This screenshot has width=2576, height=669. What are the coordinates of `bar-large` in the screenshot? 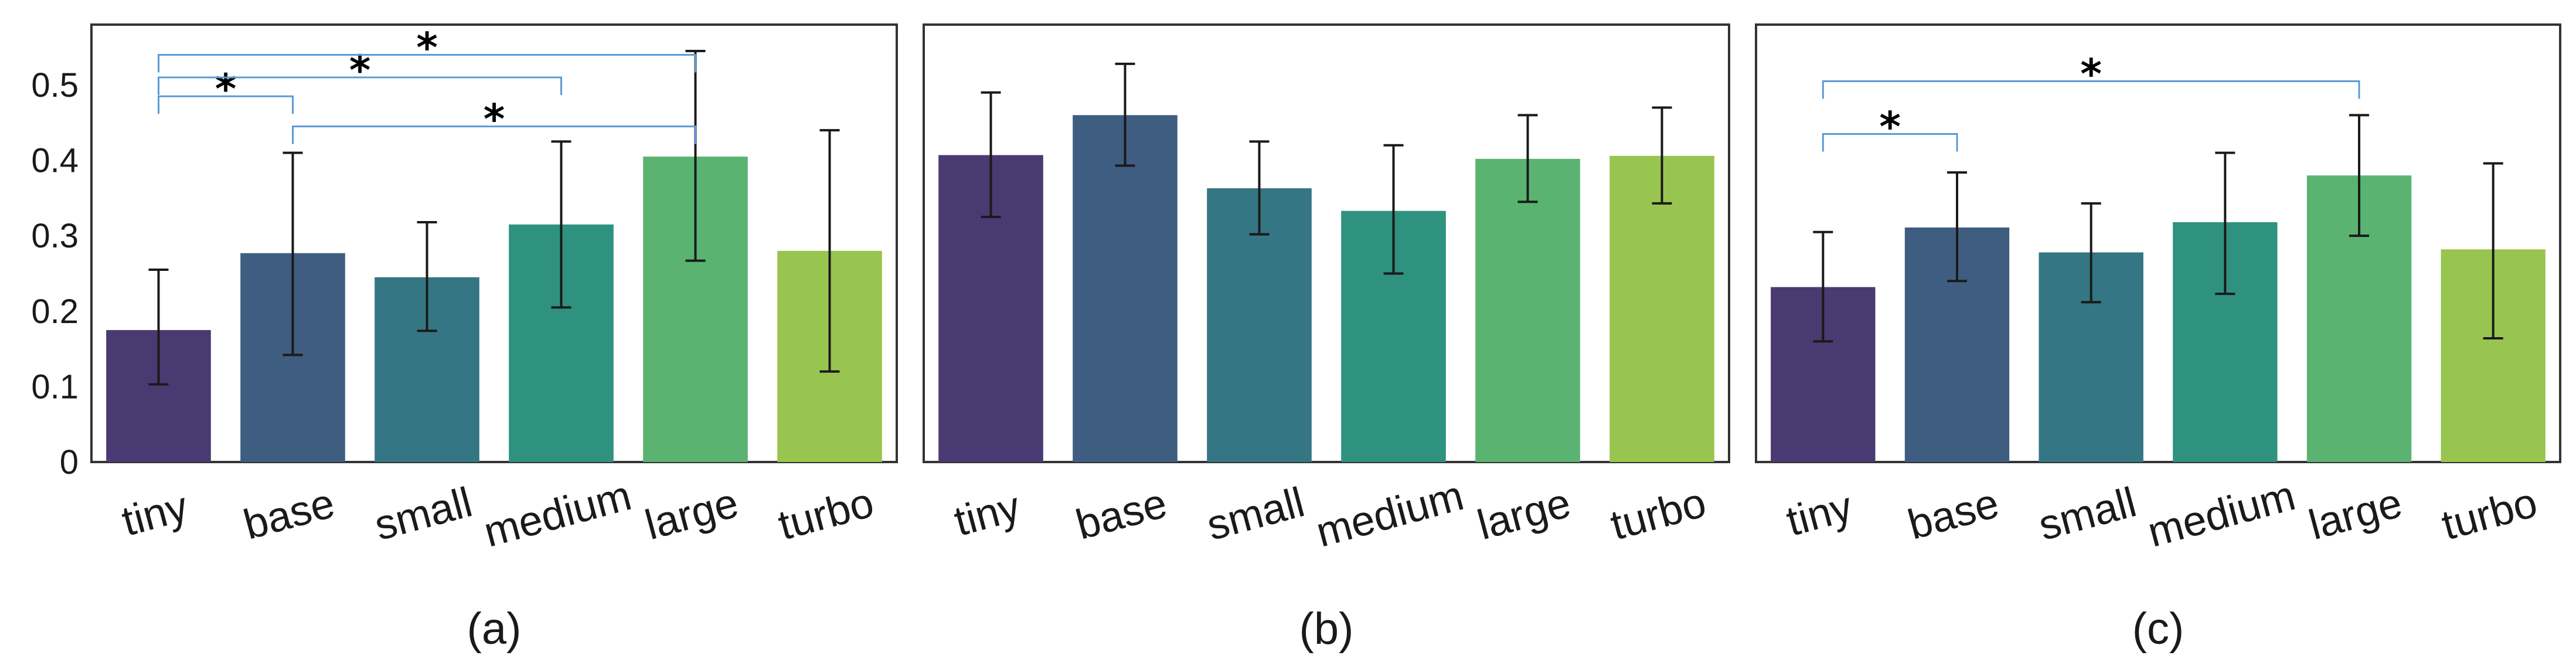 It's located at (1527, 310).